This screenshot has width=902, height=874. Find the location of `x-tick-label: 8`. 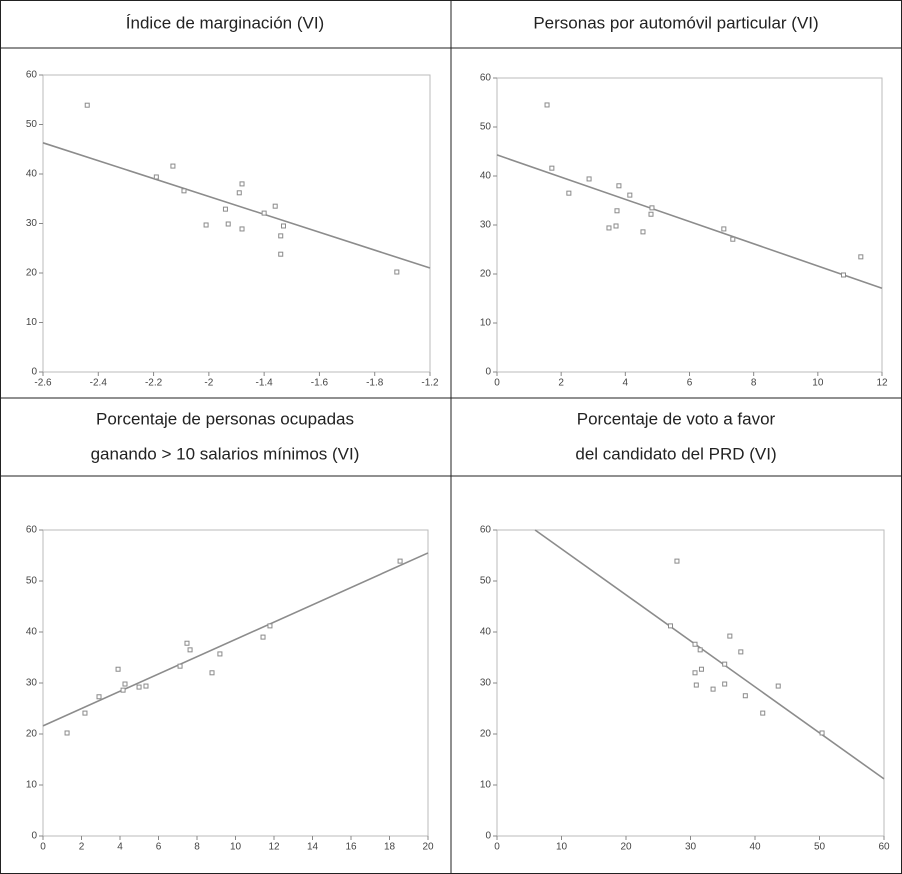

x-tick-label: 8 is located at coordinates (754, 383).